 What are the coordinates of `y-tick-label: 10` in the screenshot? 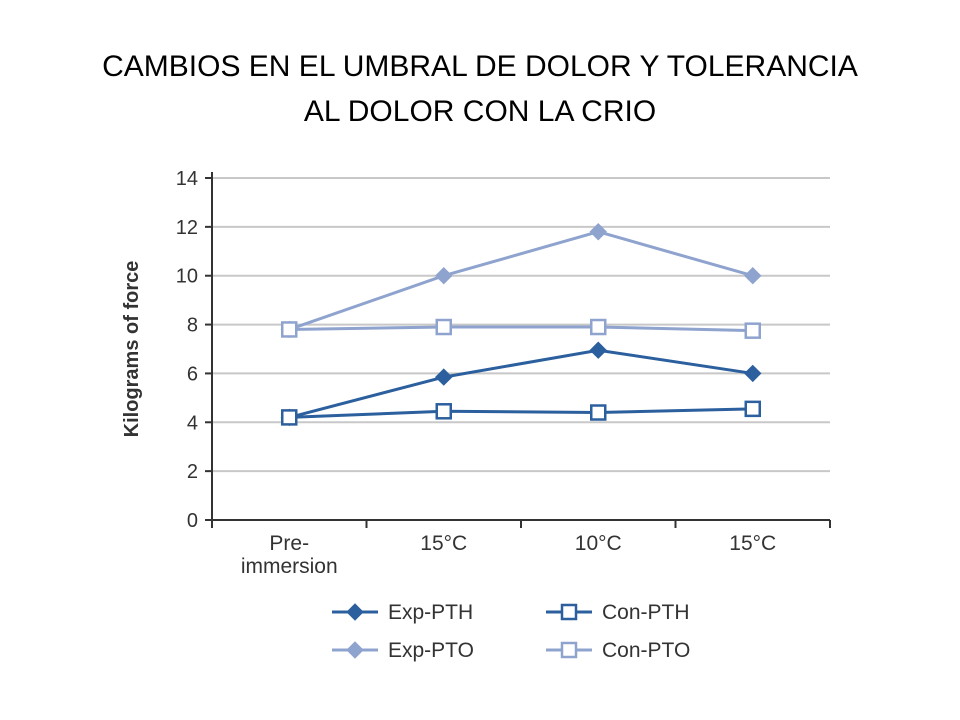 It's located at (187, 277).